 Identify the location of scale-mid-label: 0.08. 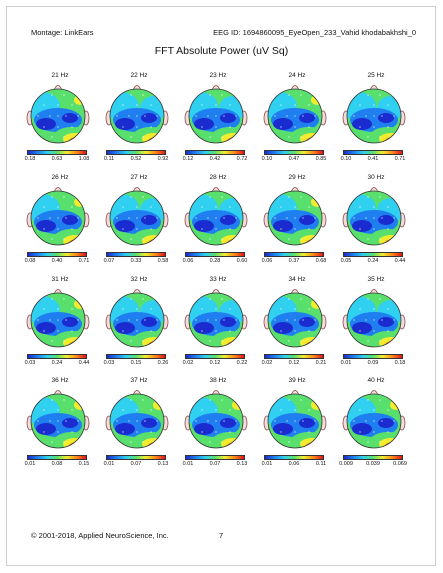
(57, 464).